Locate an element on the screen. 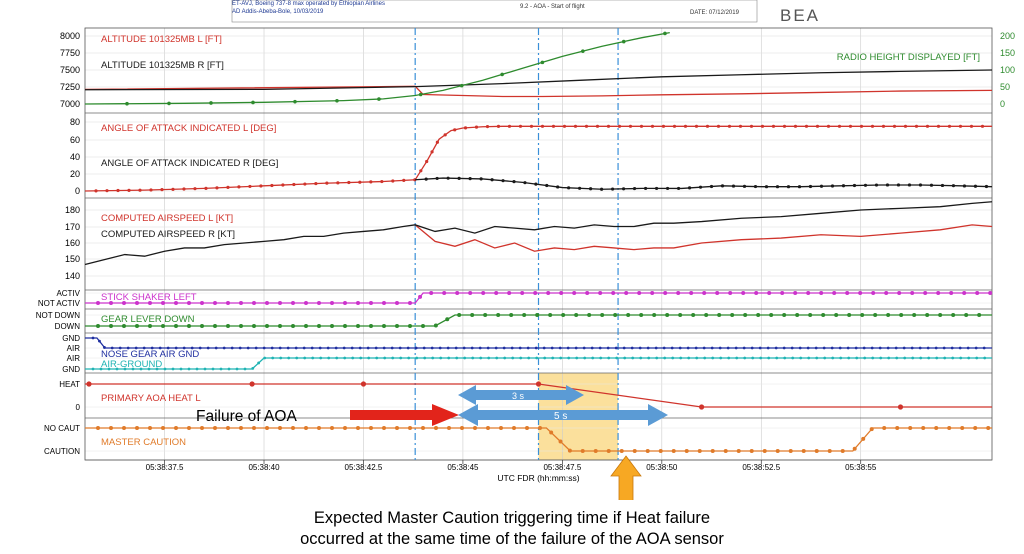  series-line is located at coordinates (703, 238).